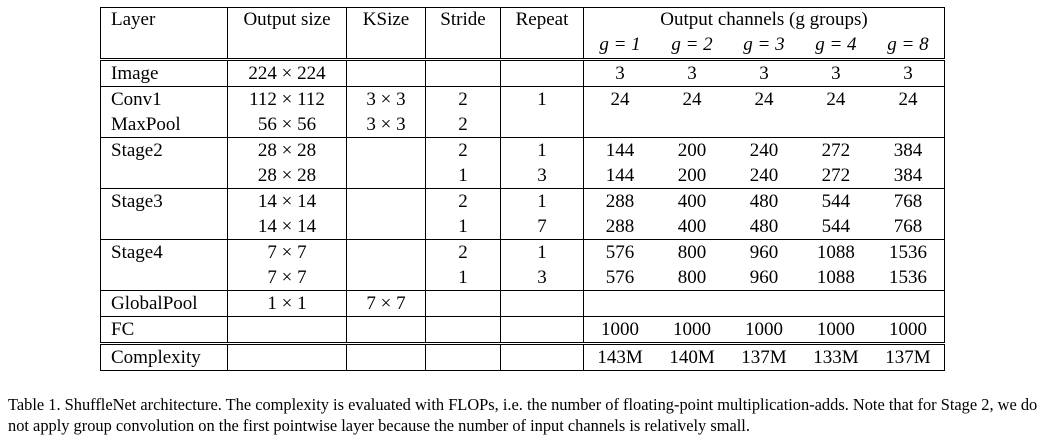  I want to click on table-cell: Stage3, so click(164, 201).